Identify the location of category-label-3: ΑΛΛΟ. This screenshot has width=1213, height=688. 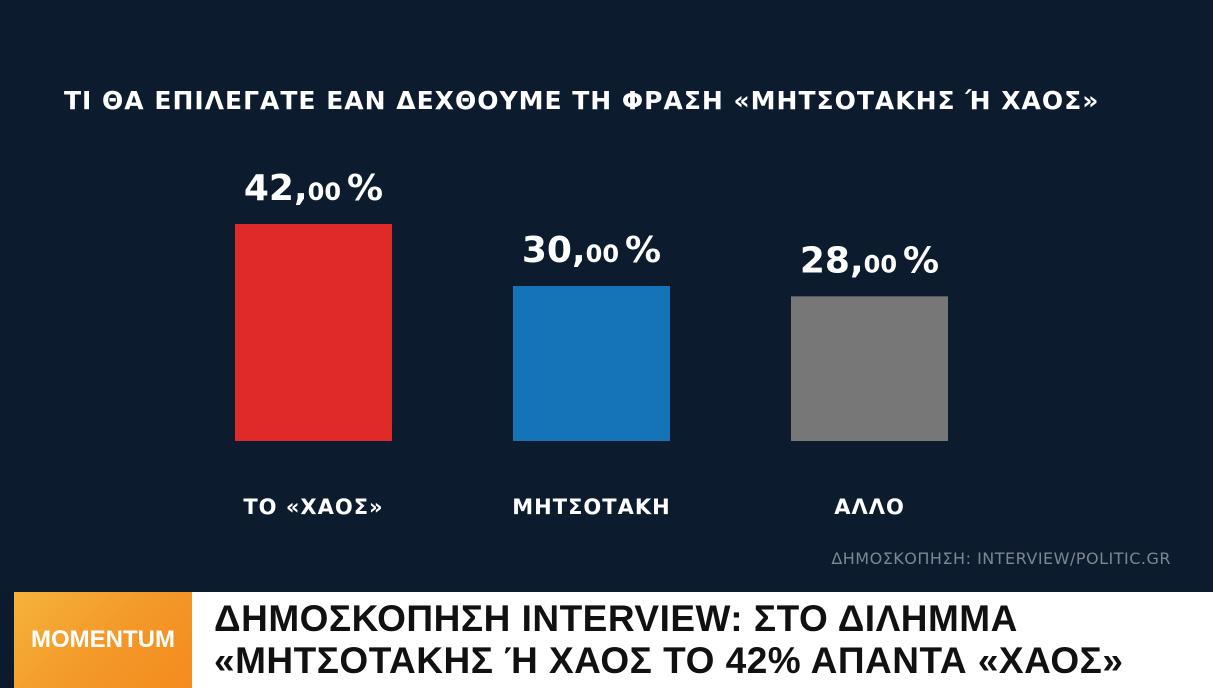
(869, 507).